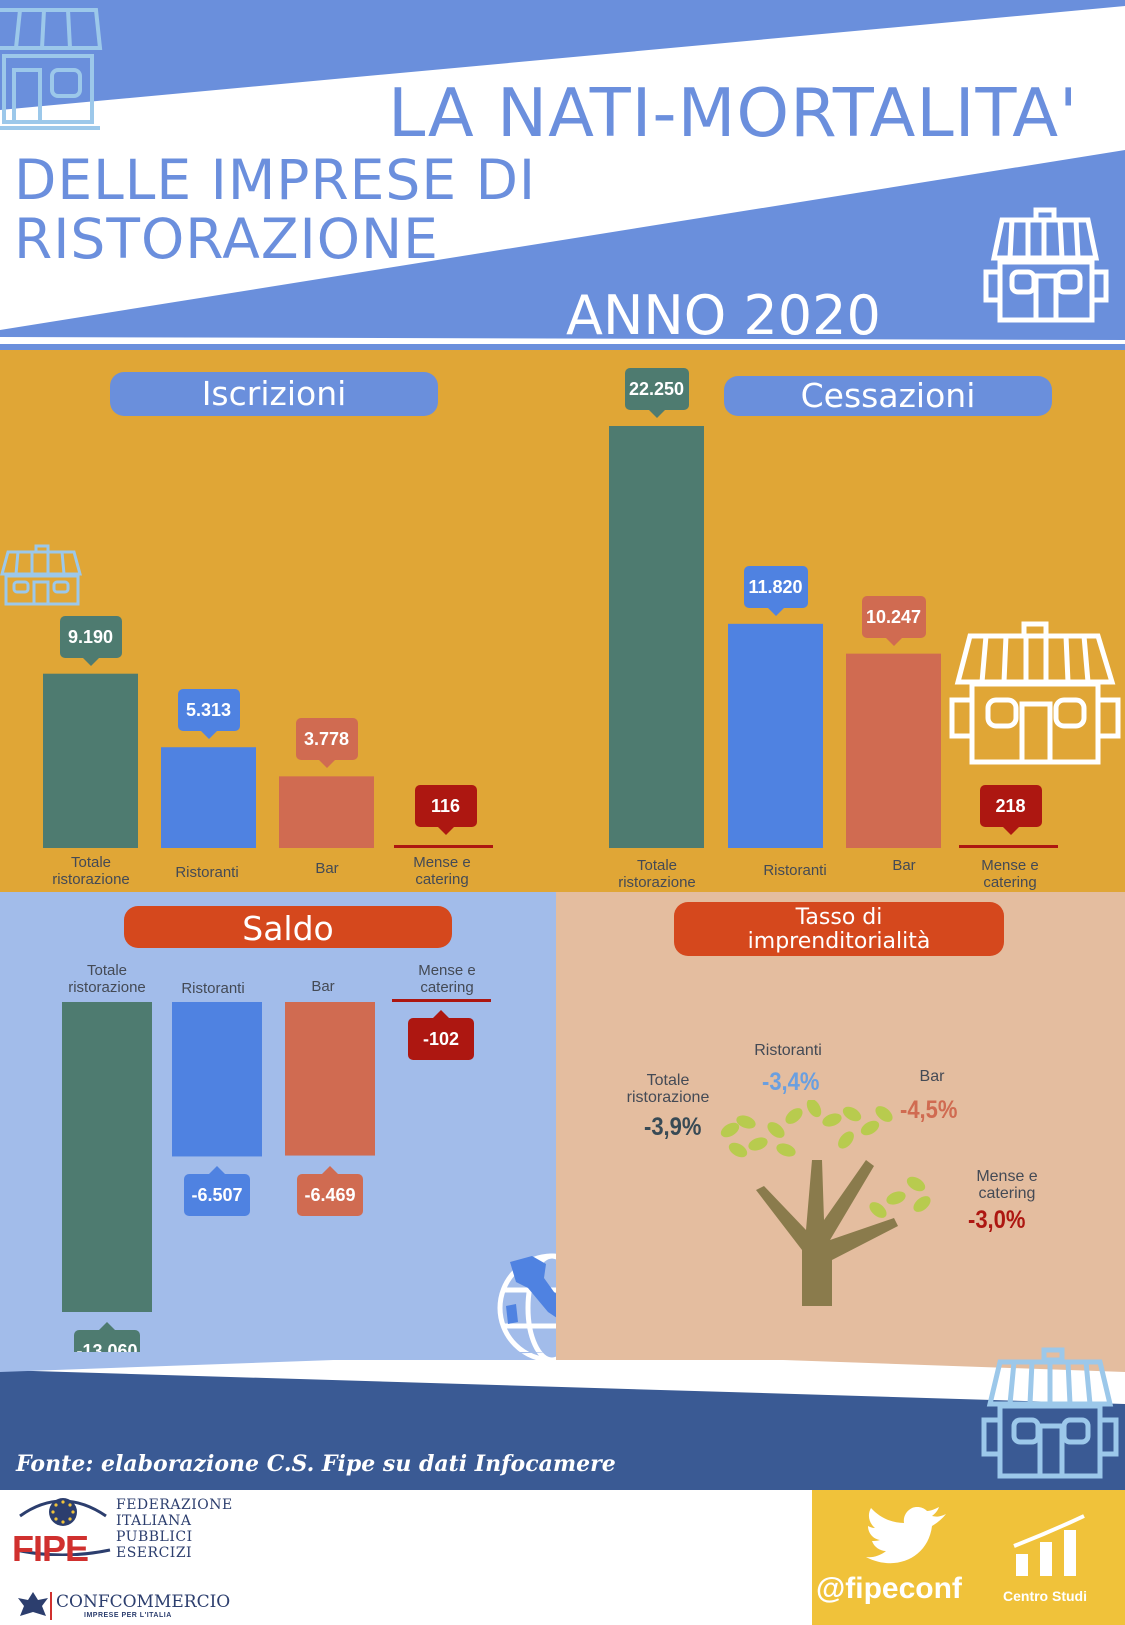  I want to click on iscrizioni-cat-totale: Totale ristorazione, so click(91, 871).